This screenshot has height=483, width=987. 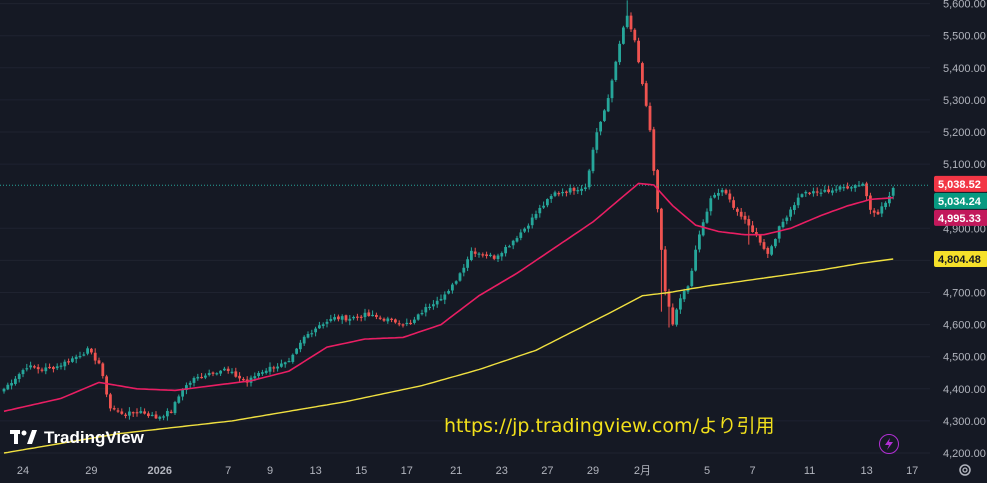 I want to click on tradingview-logo: TradingView, so click(x=77, y=438).